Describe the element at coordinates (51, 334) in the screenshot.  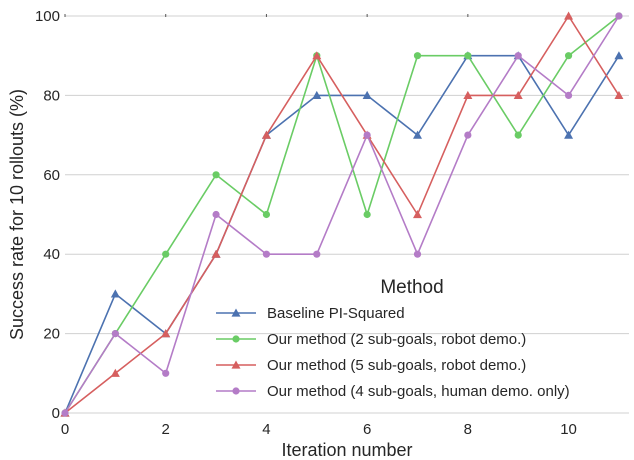
I see `y-tick-label: 20` at that location.